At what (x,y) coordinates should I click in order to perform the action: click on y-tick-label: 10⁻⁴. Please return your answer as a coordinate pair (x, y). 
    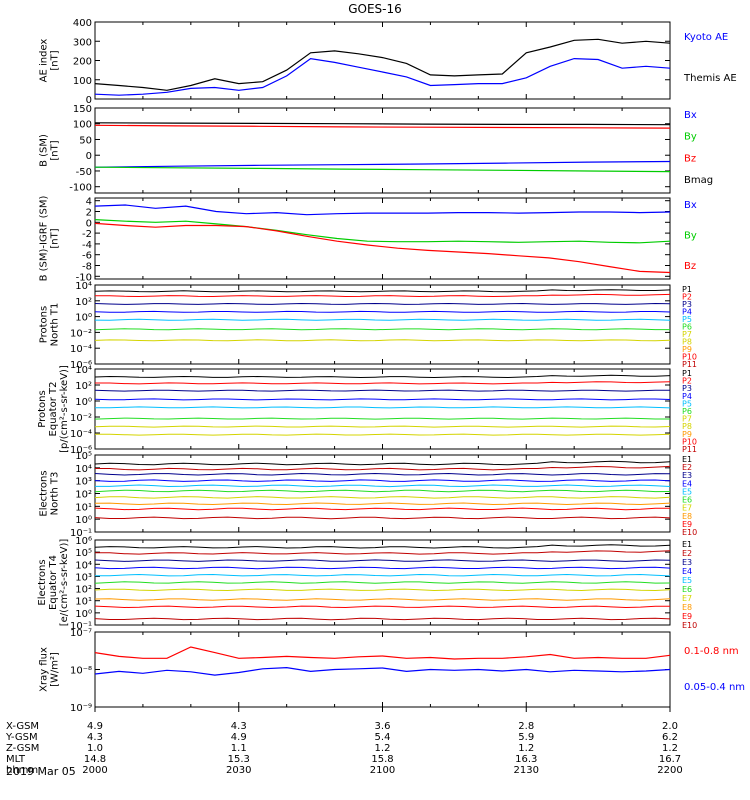
    Looking at the image, I should click on (81, 434).